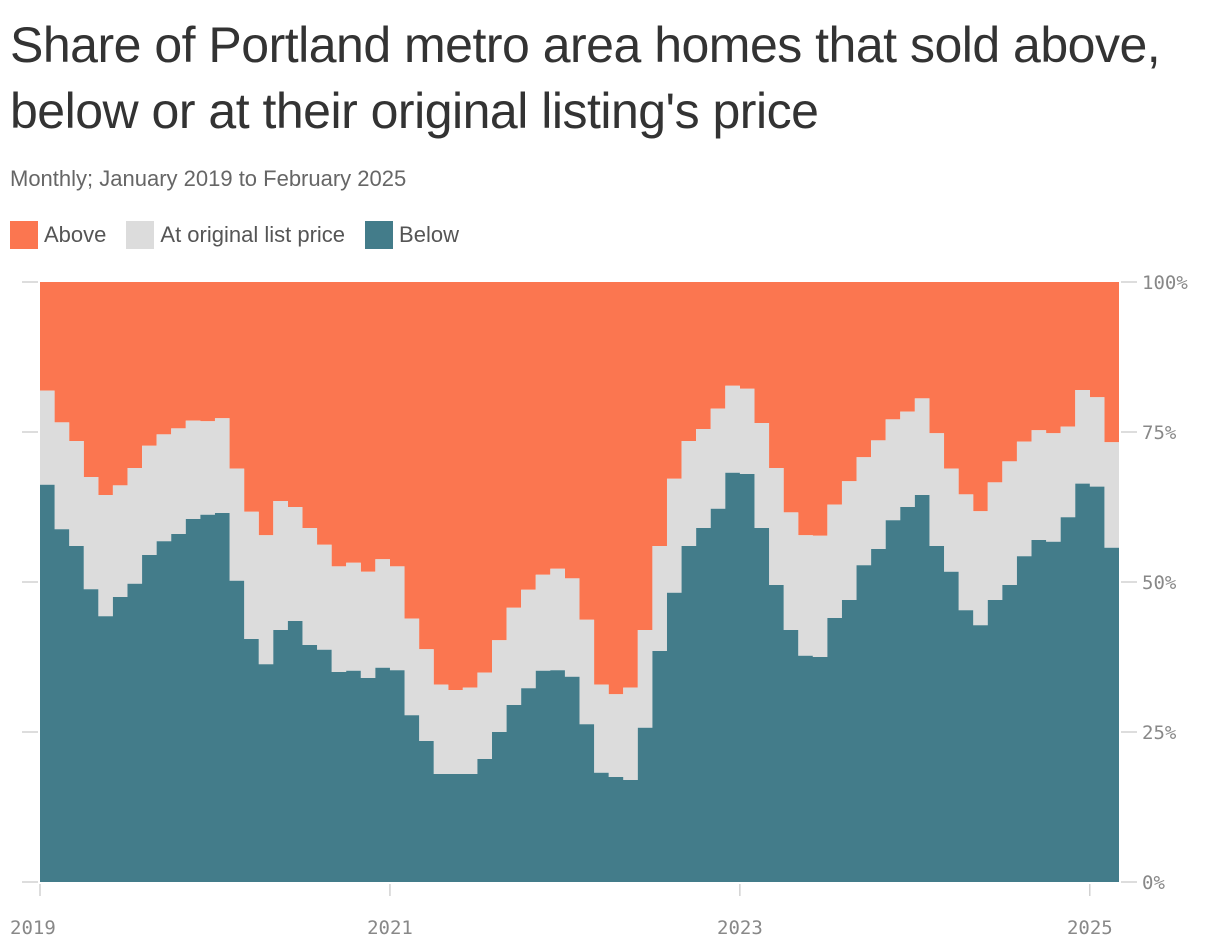 The width and height of the screenshot is (1220, 952). What do you see at coordinates (24, 235) in the screenshot?
I see `legend-swatch-above` at bounding box center [24, 235].